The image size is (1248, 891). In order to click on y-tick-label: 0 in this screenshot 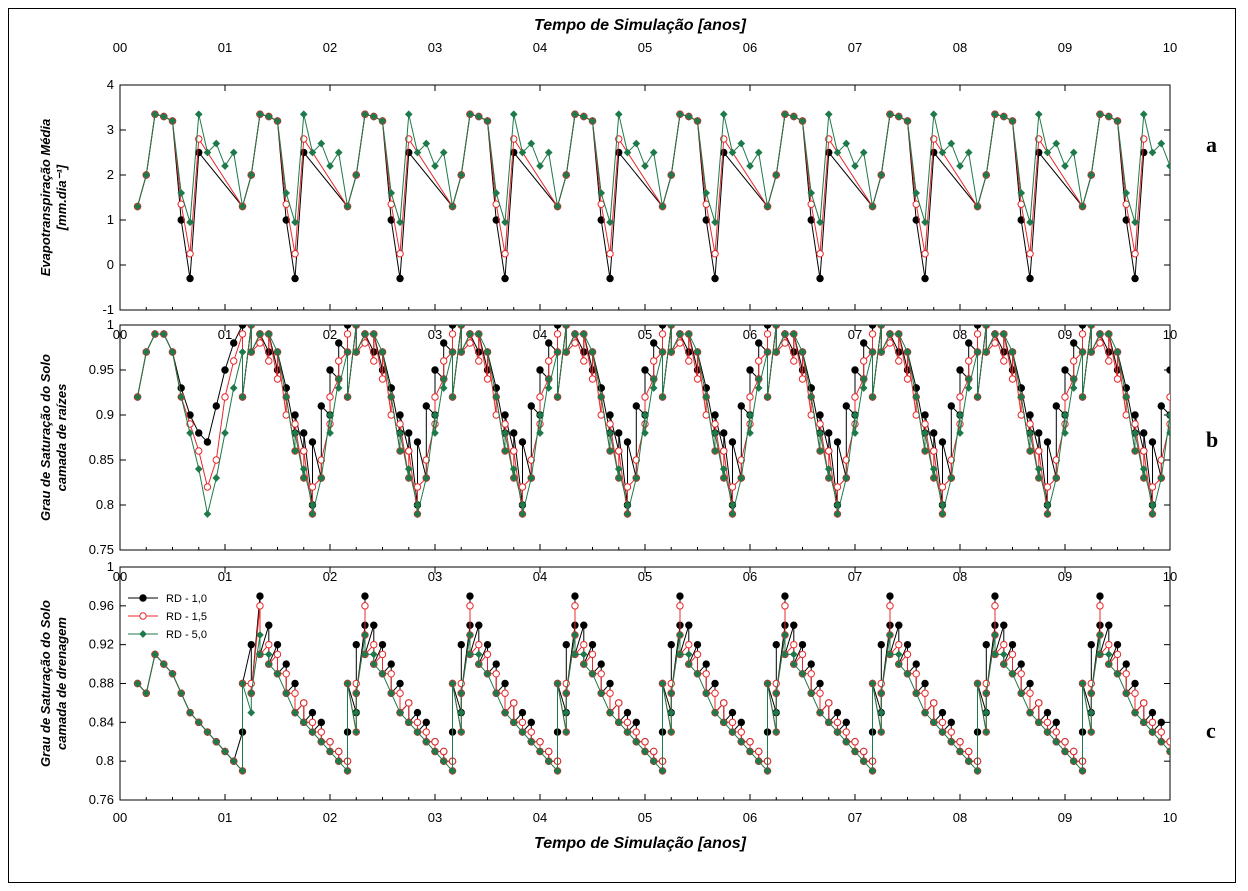, I will do `click(110, 264)`.